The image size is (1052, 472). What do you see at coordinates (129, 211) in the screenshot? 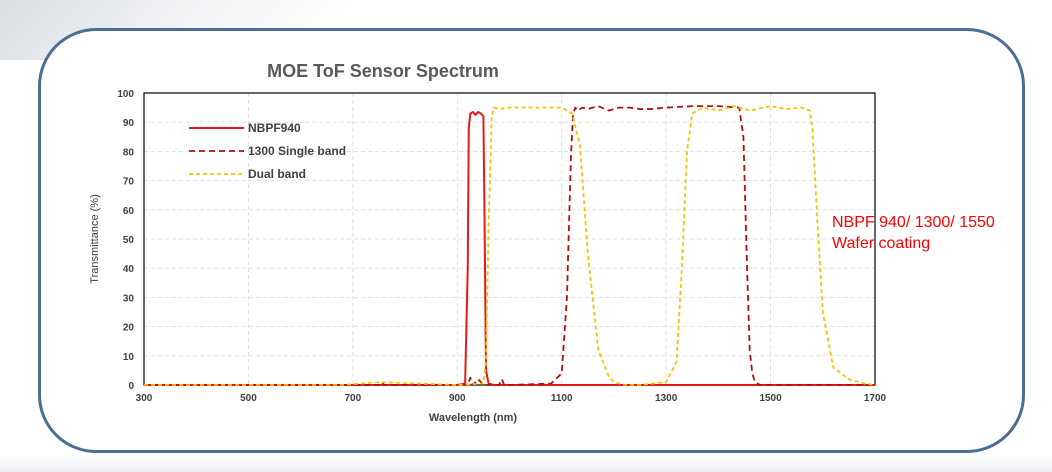
I see `y-tick-label: 60` at bounding box center [129, 211].